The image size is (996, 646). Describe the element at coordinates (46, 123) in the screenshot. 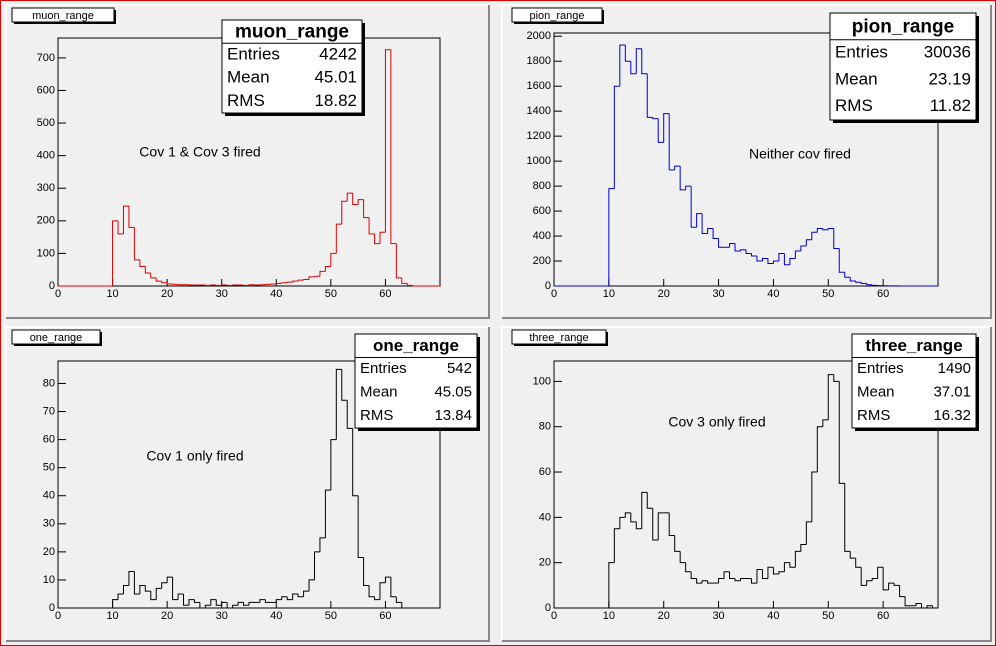

I see `y-tick-label: 500` at that location.